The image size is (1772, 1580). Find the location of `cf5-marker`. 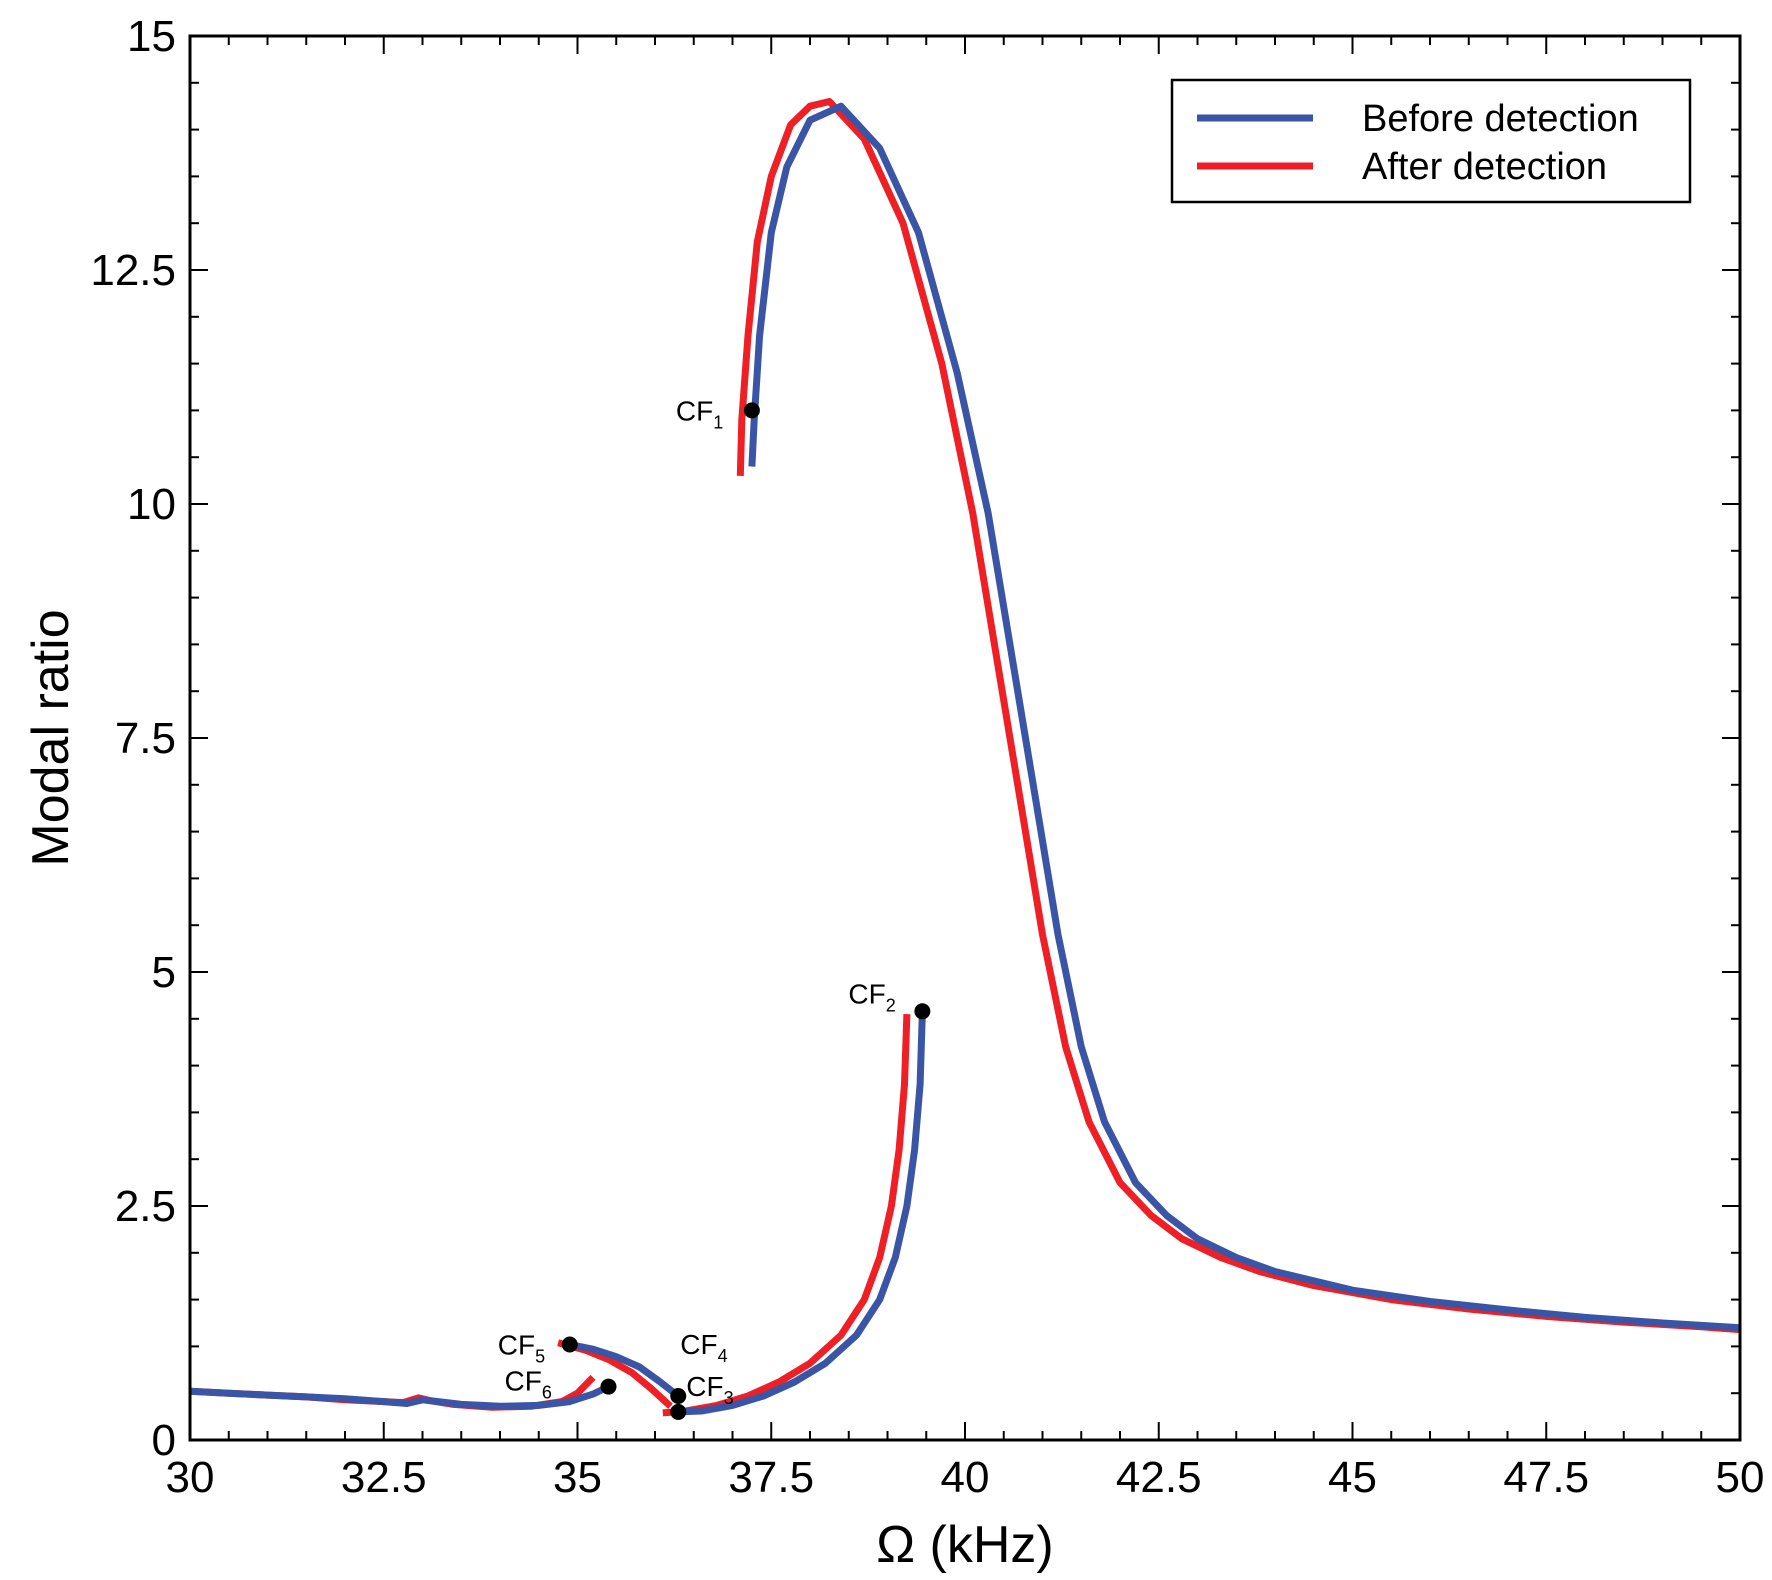

cf5-marker is located at coordinates (569, 1344).